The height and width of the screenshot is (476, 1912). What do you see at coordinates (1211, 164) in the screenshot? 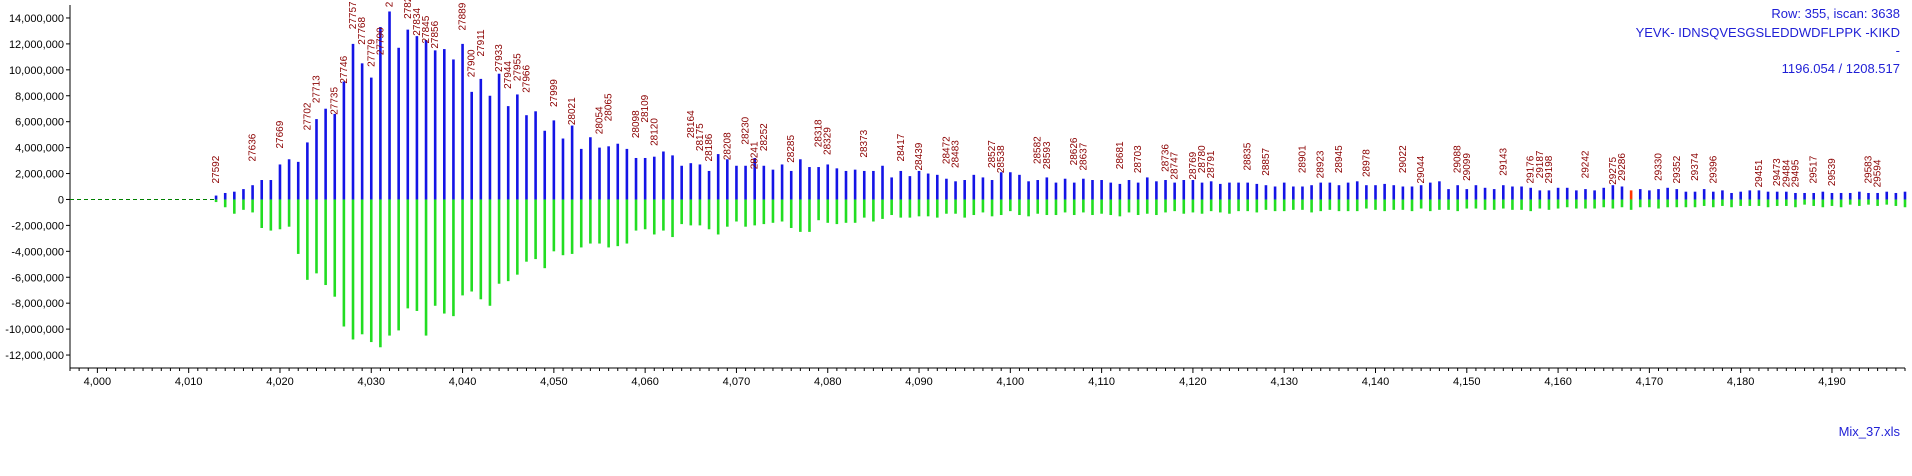
I see `peak-label: 28791` at bounding box center [1211, 164].